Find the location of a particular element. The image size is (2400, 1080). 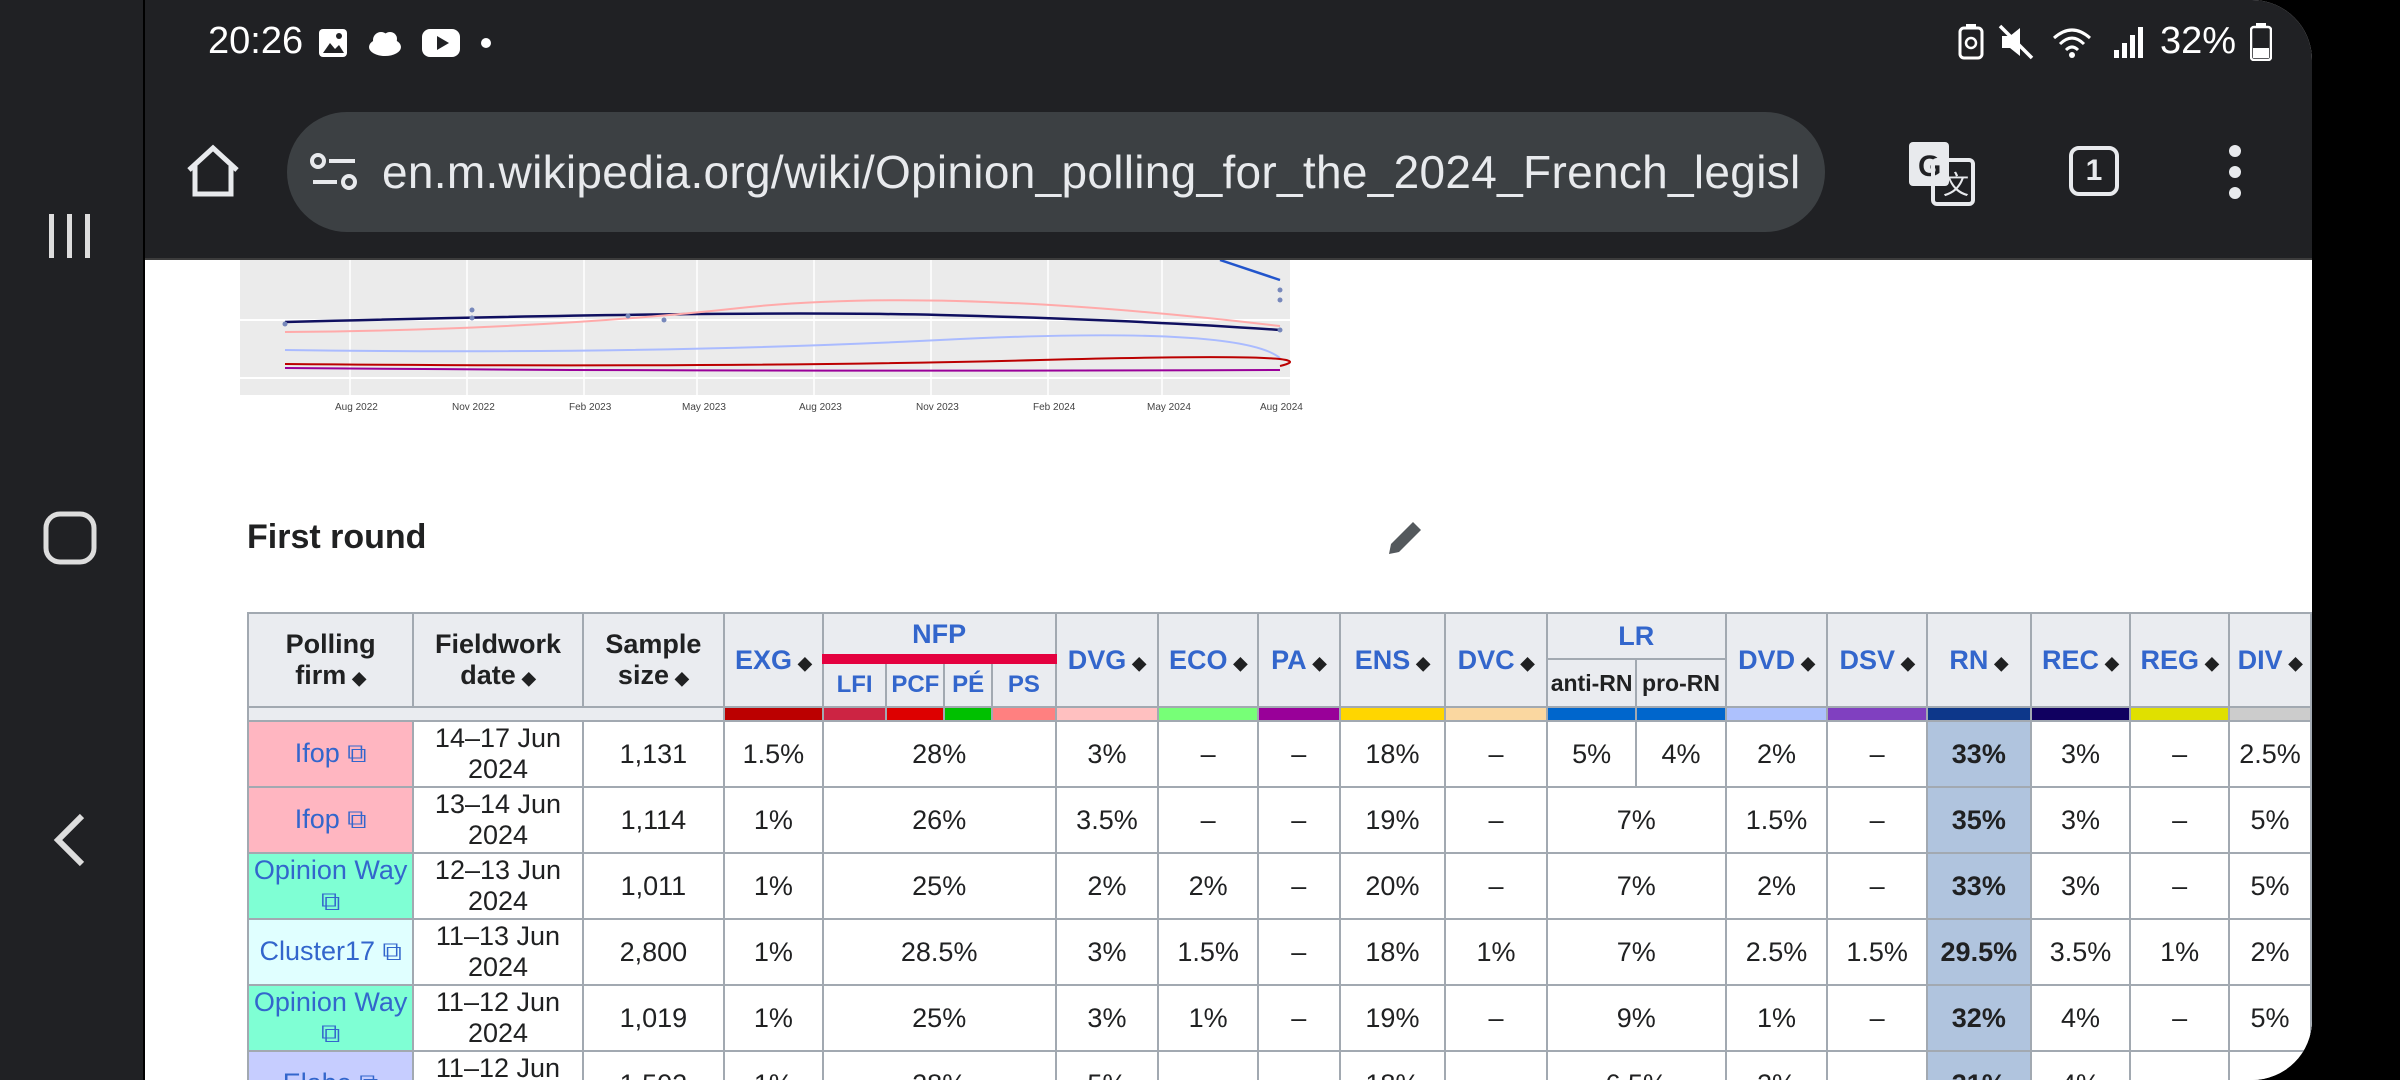

tab-switcher-button: 1 is located at coordinates (2094, 171).